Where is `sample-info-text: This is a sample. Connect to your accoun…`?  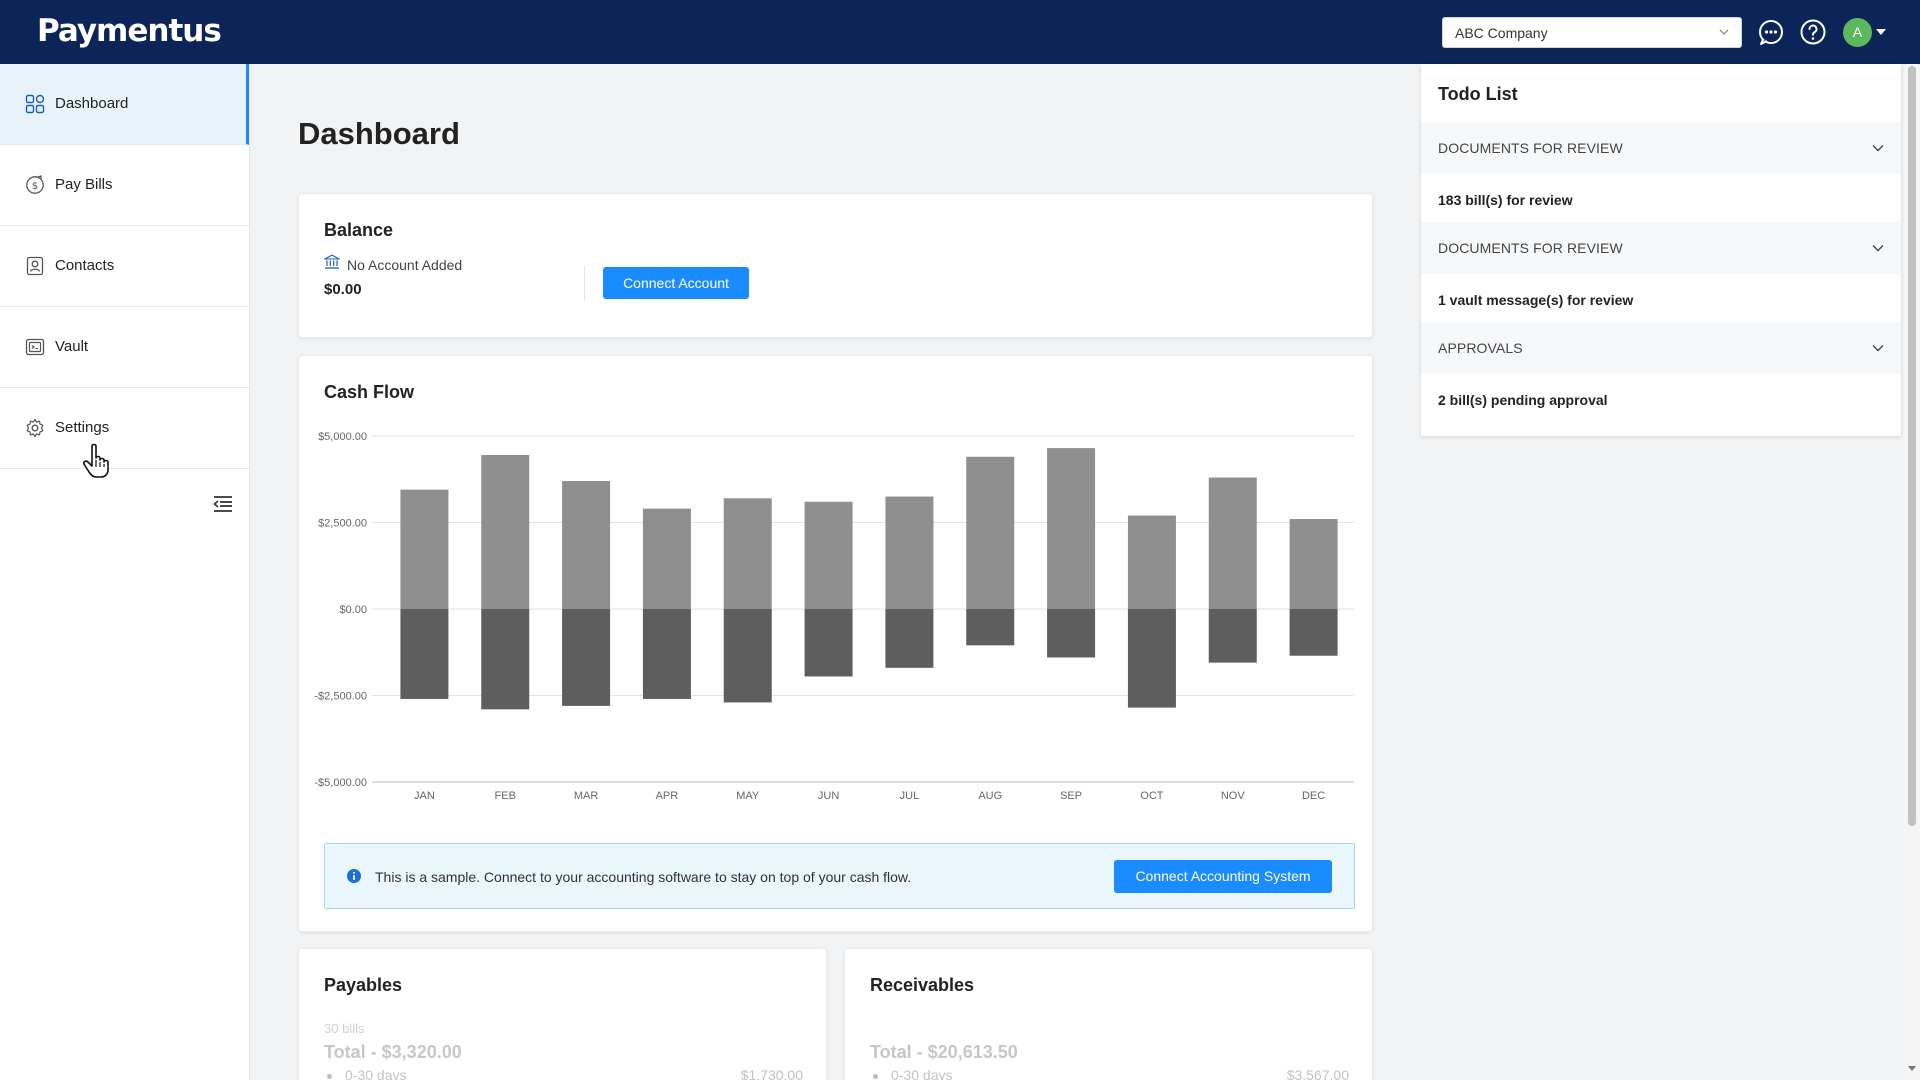
sample-info-text: This is a sample. Connect to your accoun… is located at coordinates (643, 877).